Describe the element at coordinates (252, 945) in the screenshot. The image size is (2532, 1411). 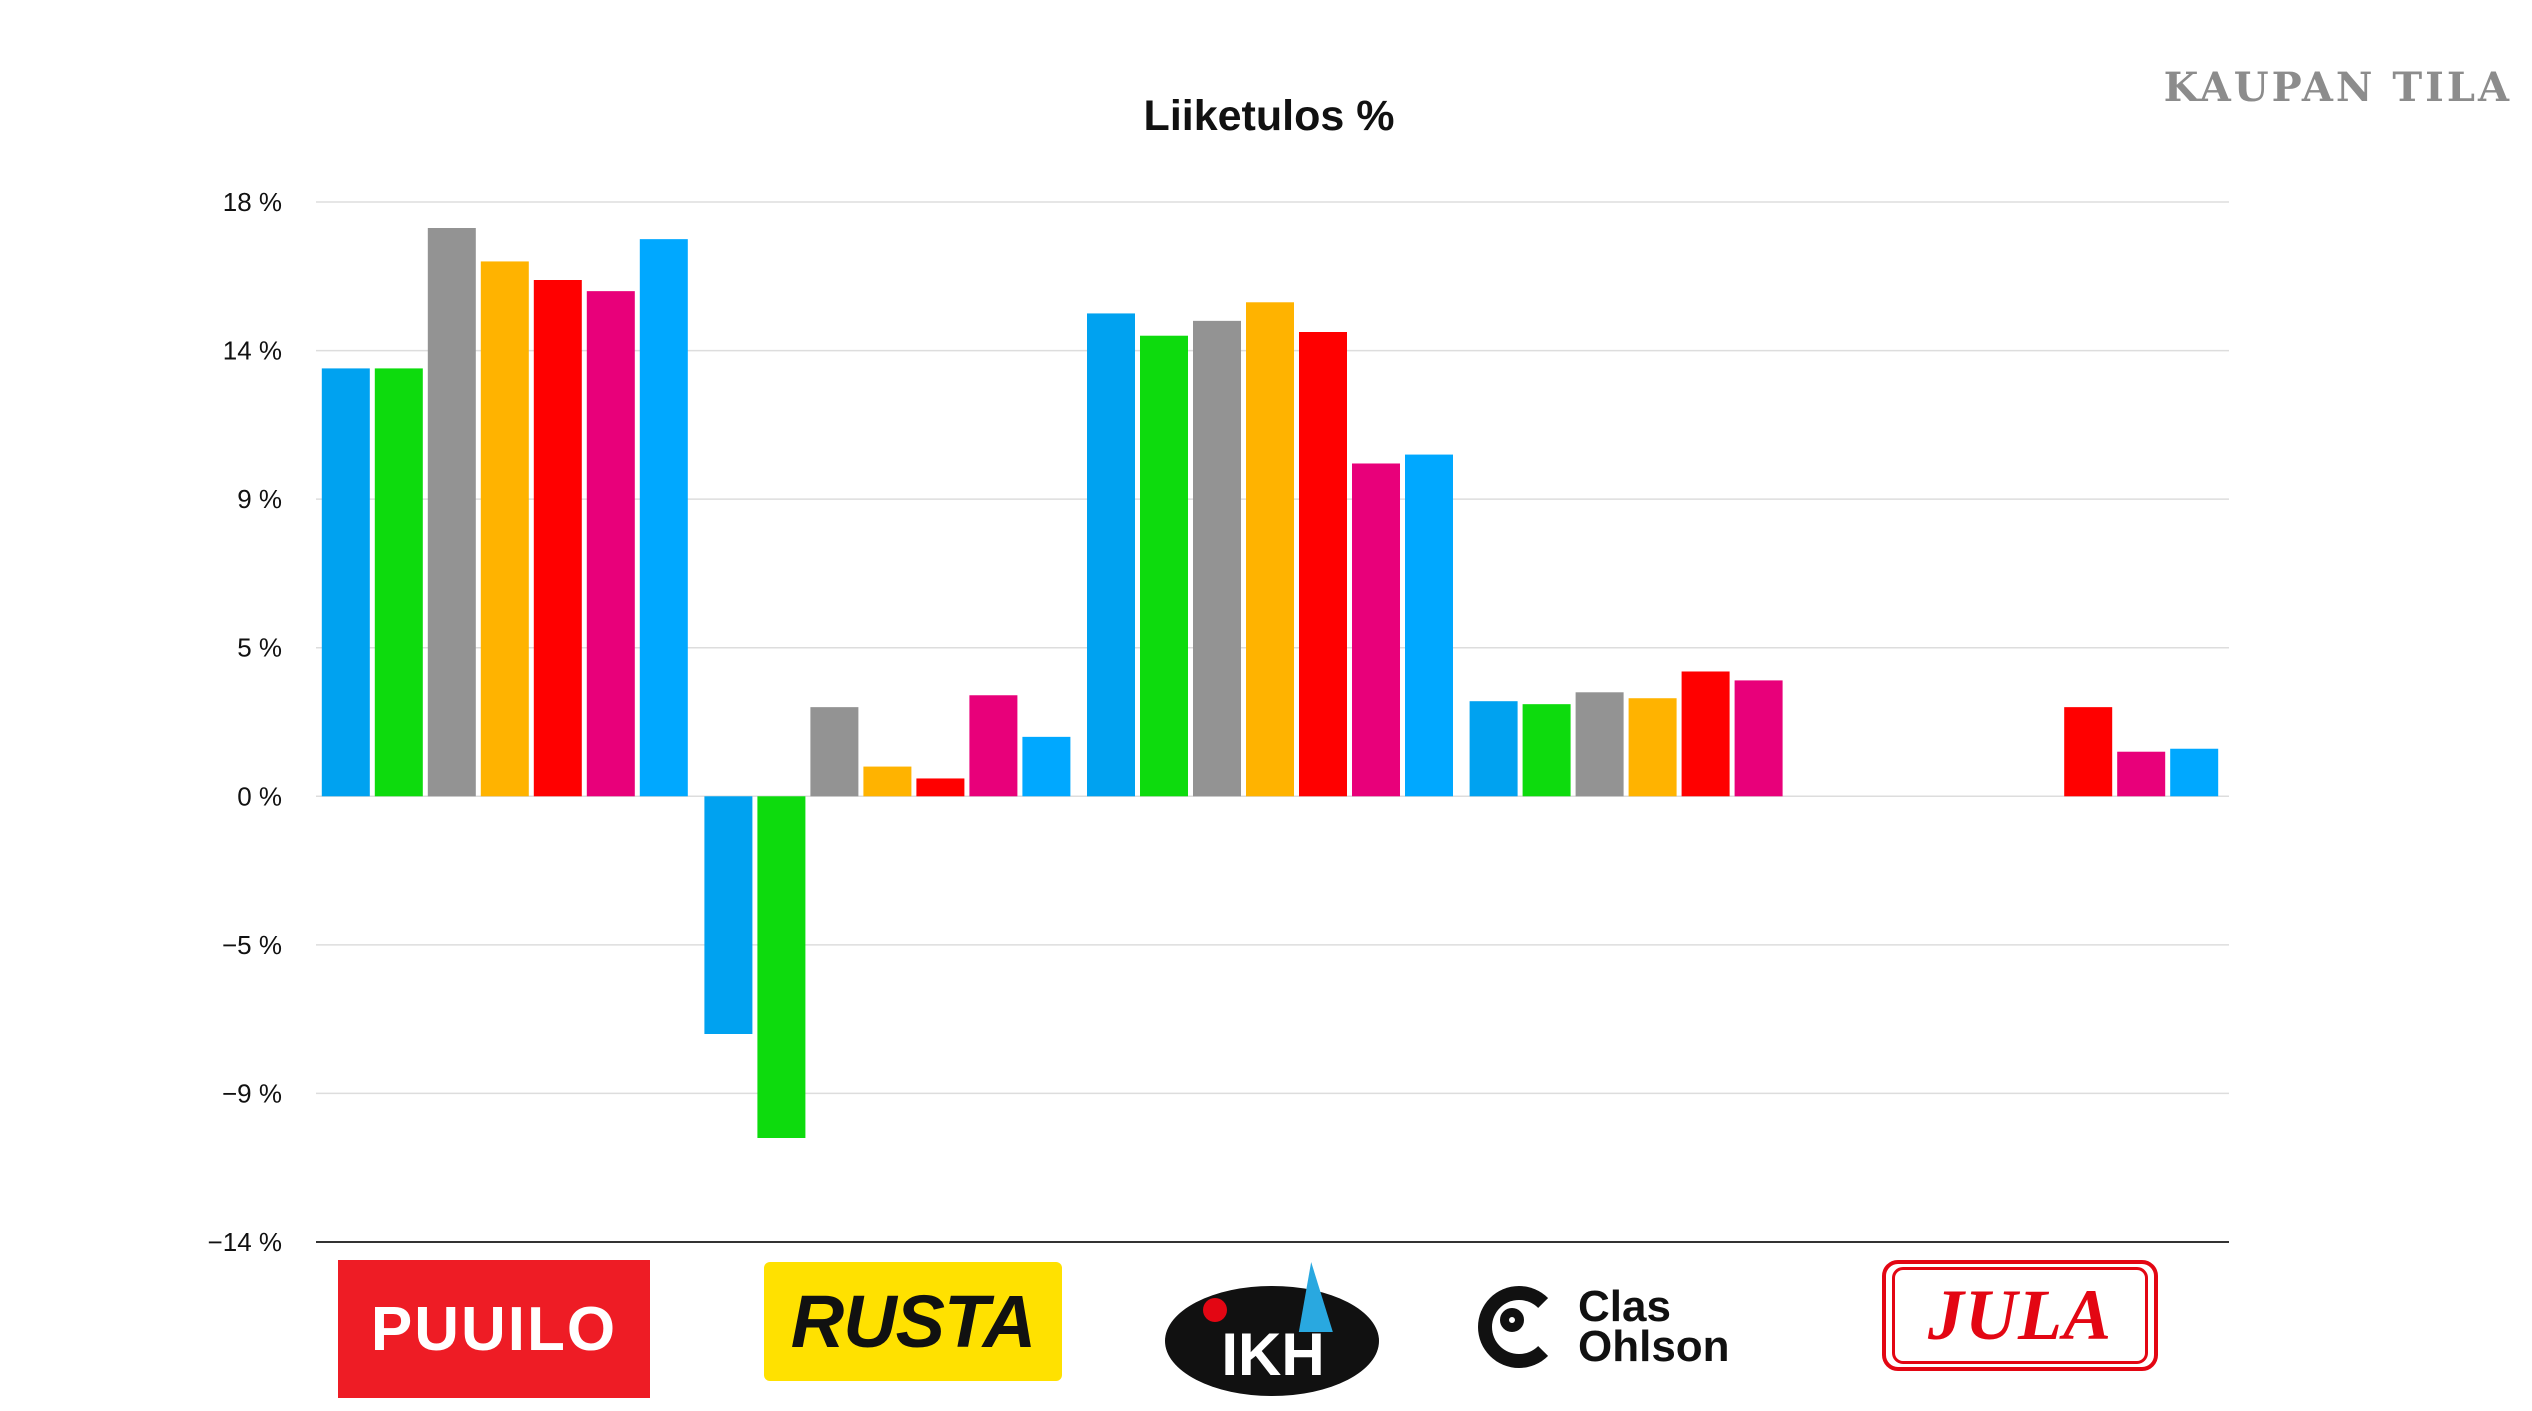
I see `y-tick-label: −5 %` at that location.